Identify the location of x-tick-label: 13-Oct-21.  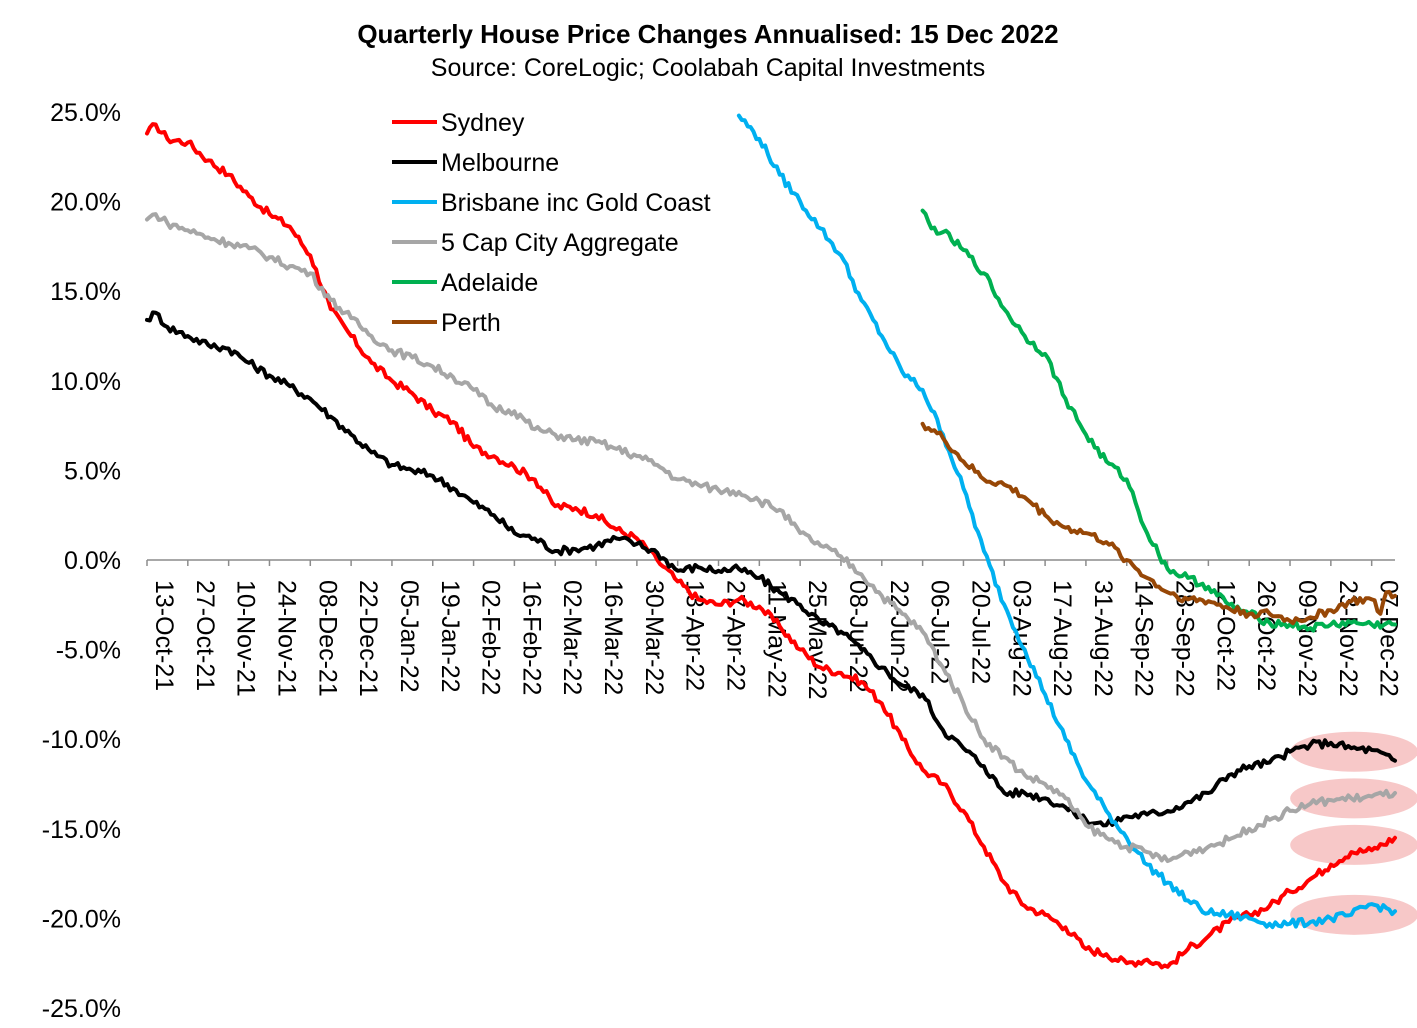
(164, 635).